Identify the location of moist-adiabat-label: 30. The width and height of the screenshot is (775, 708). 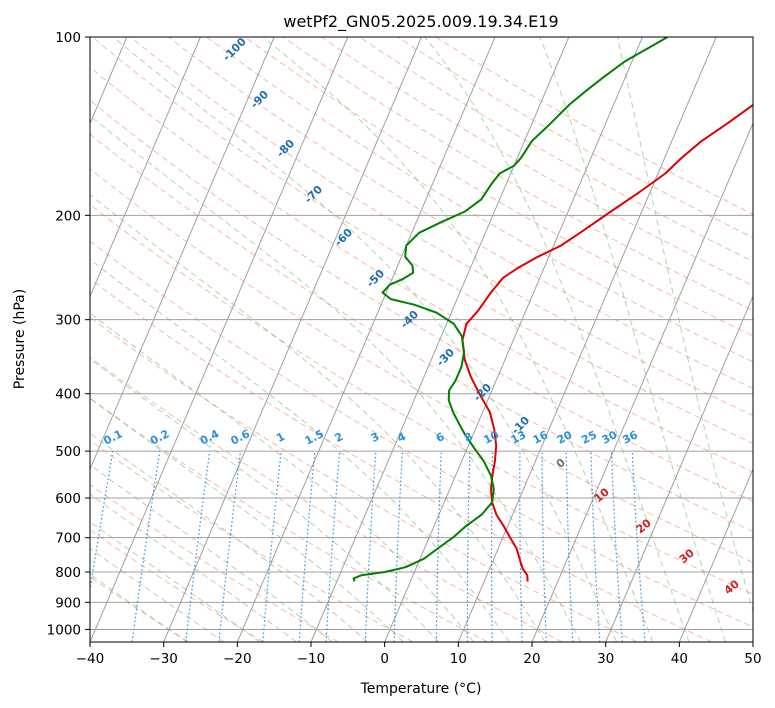
(687, 556).